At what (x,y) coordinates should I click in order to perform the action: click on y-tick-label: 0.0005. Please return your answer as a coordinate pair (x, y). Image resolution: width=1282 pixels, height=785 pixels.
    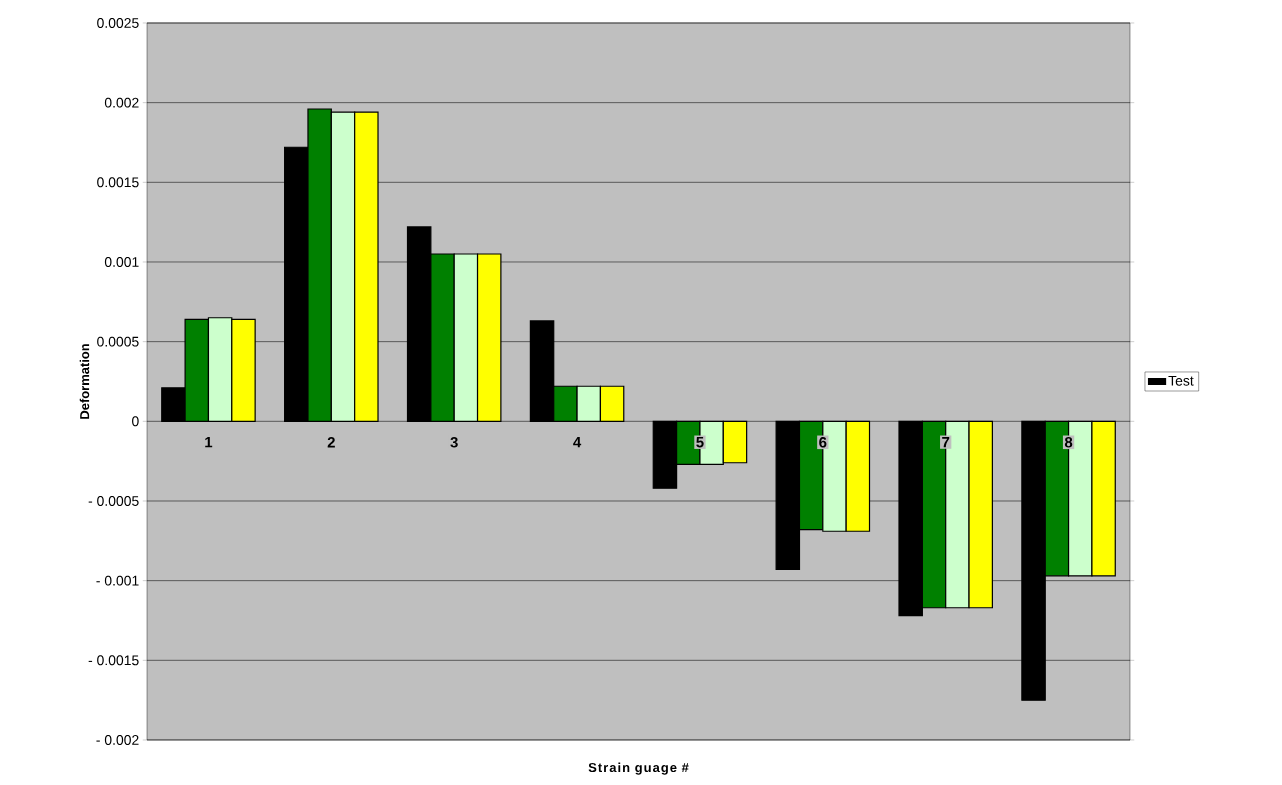
    Looking at the image, I should click on (118, 341).